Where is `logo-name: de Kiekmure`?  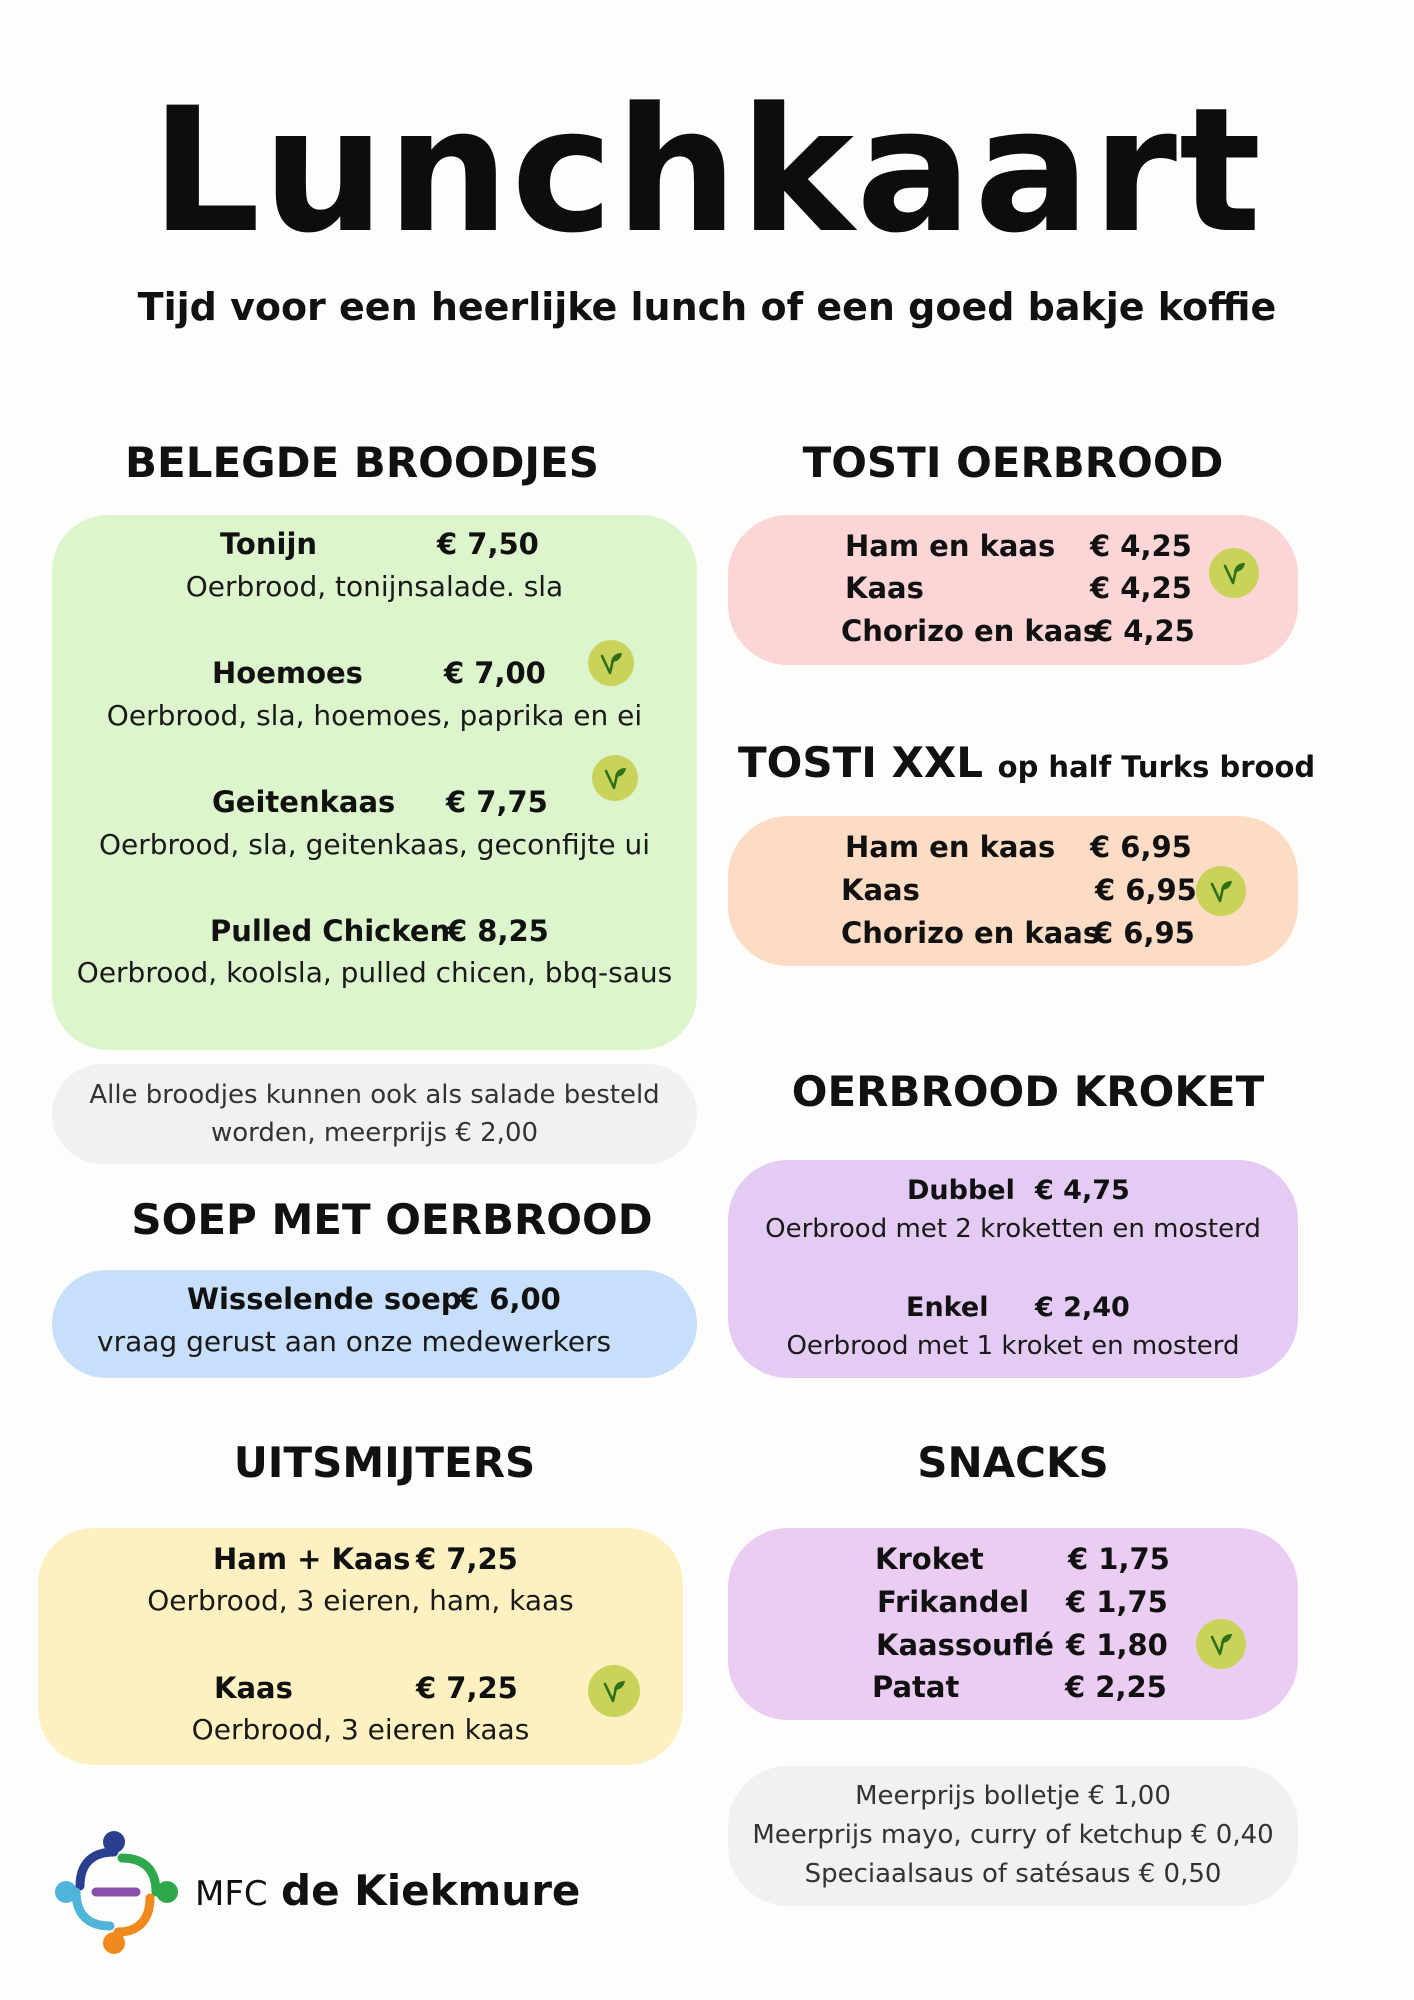 logo-name: de Kiekmure is located at coordinates (431, 1890).